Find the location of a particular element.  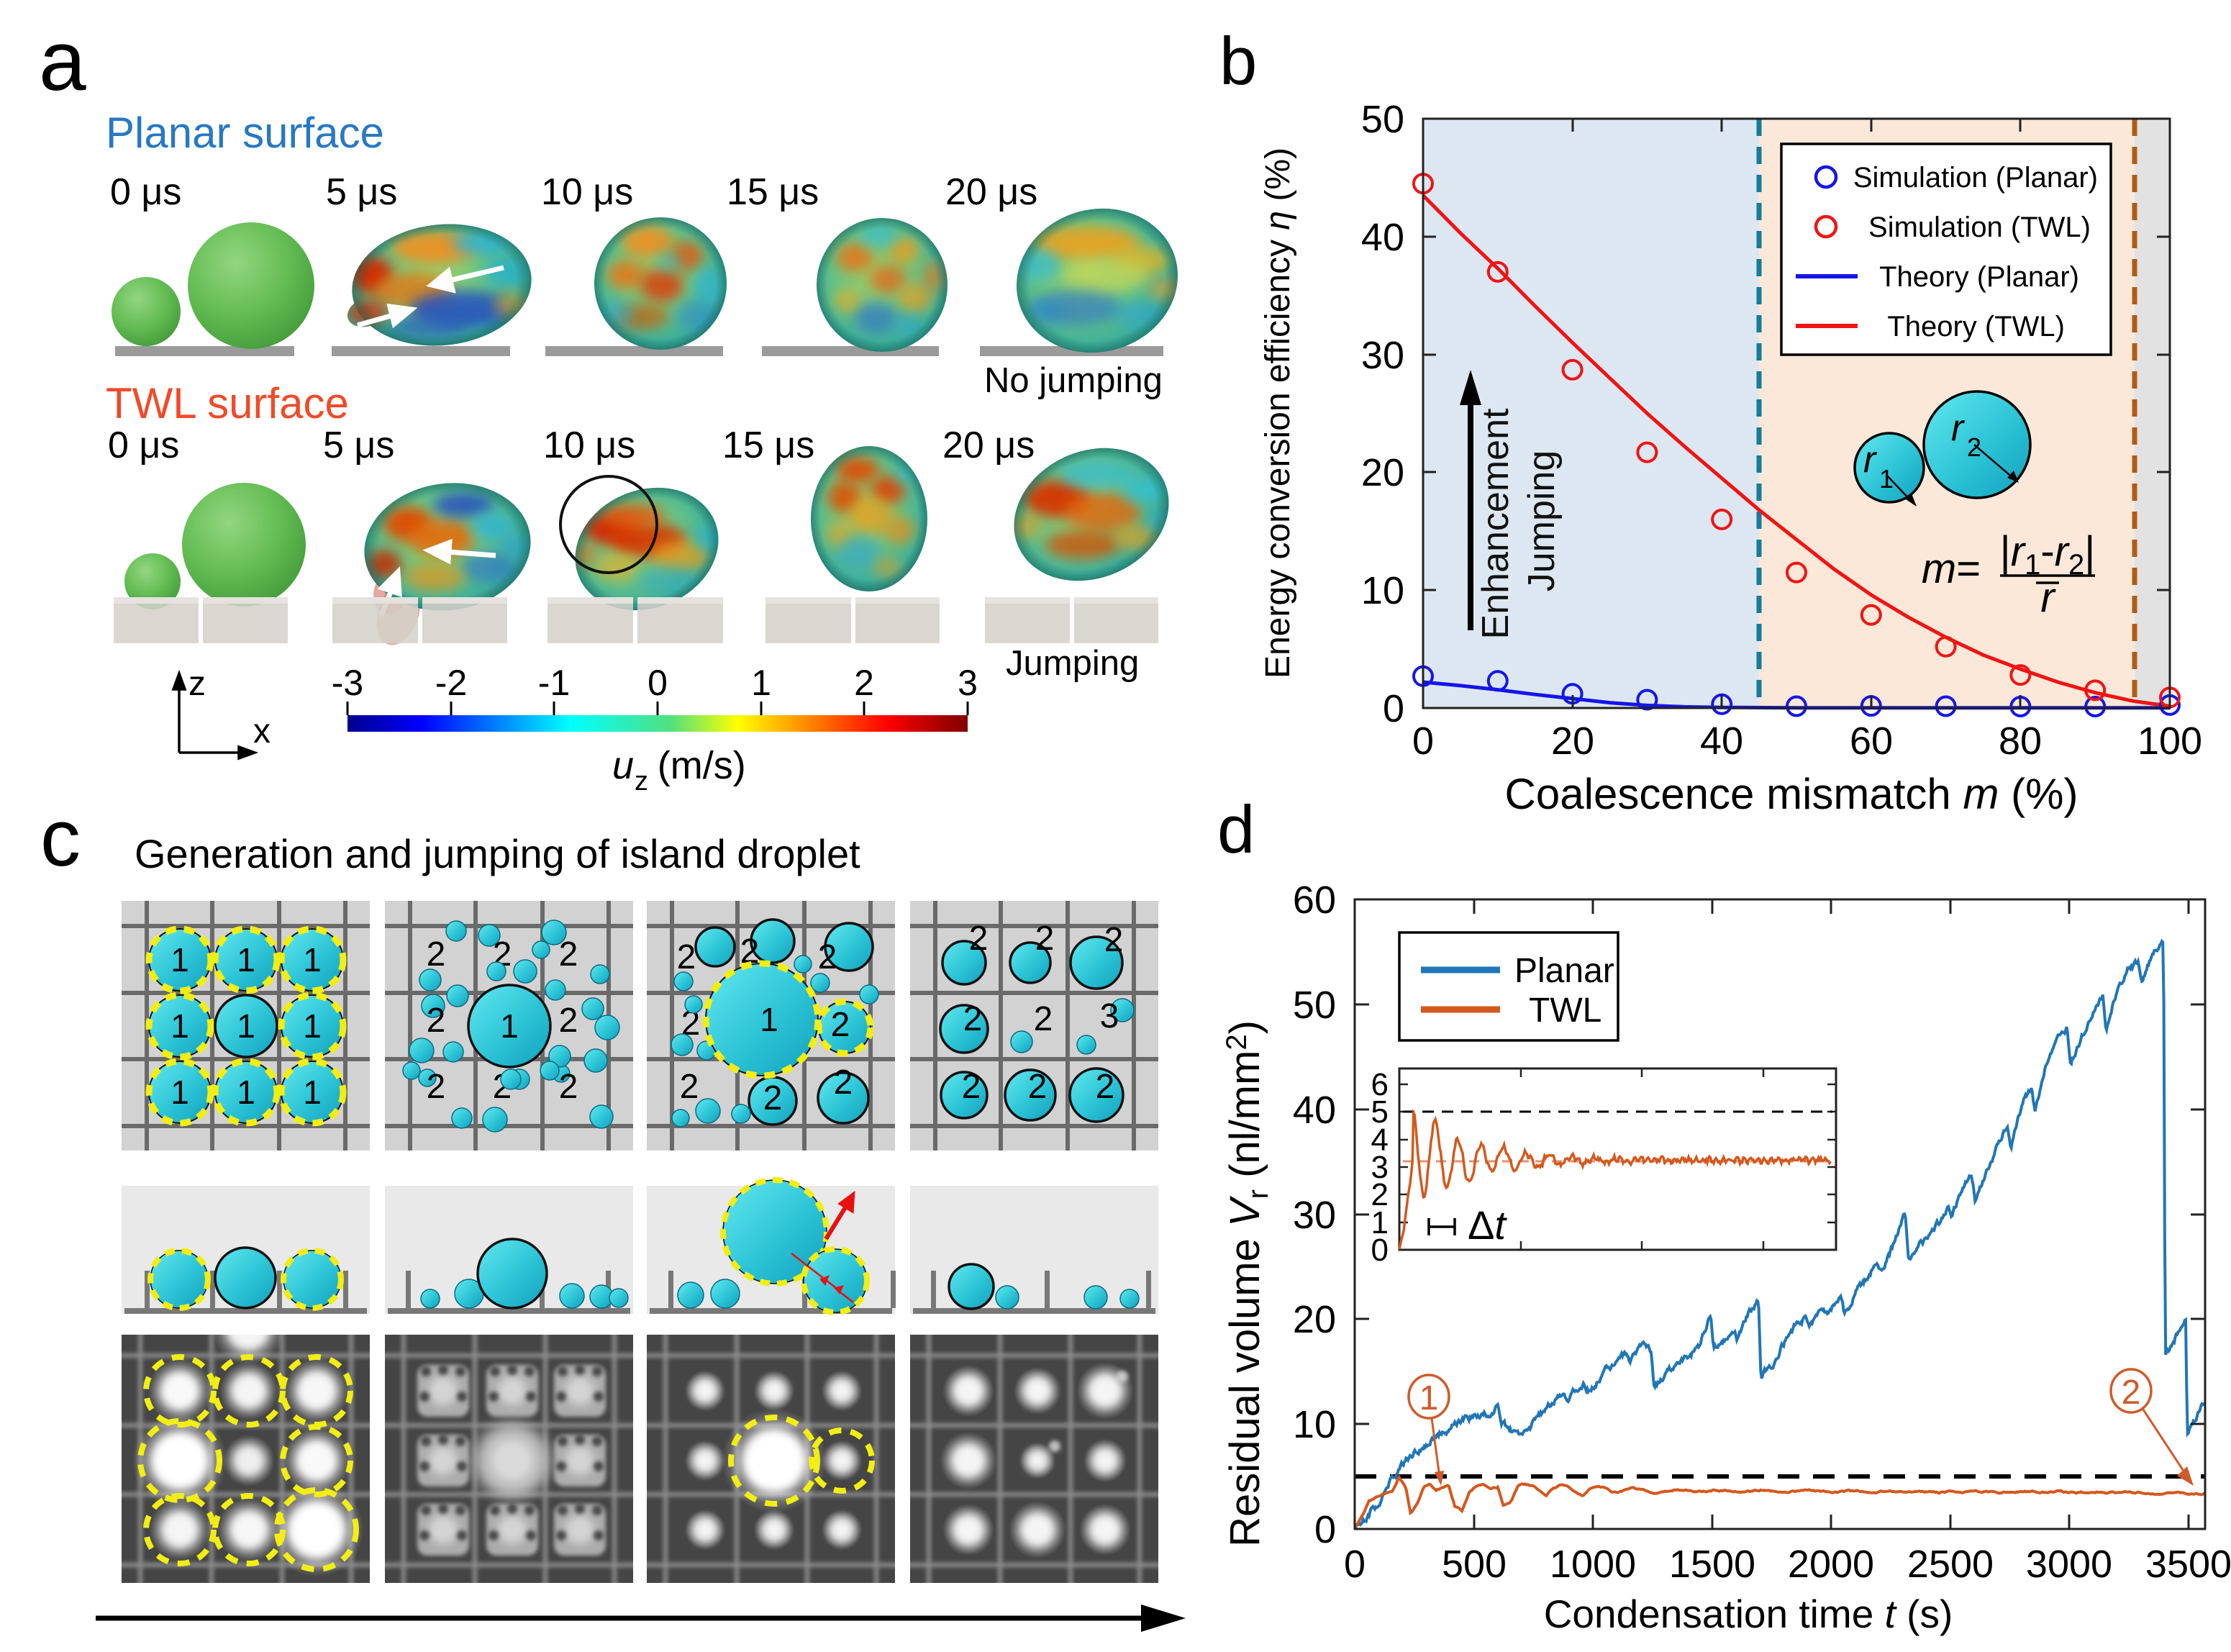

svg-text: u is located at coordinates (623, 765).